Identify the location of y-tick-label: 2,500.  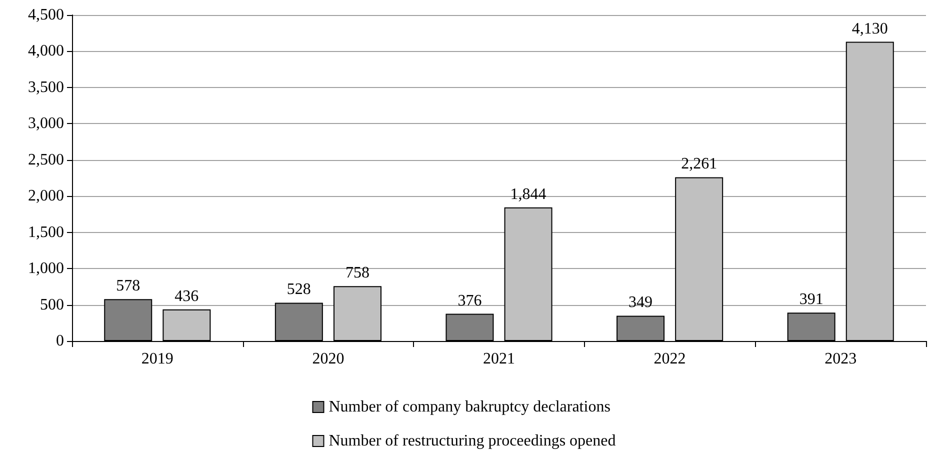
(46, 159).